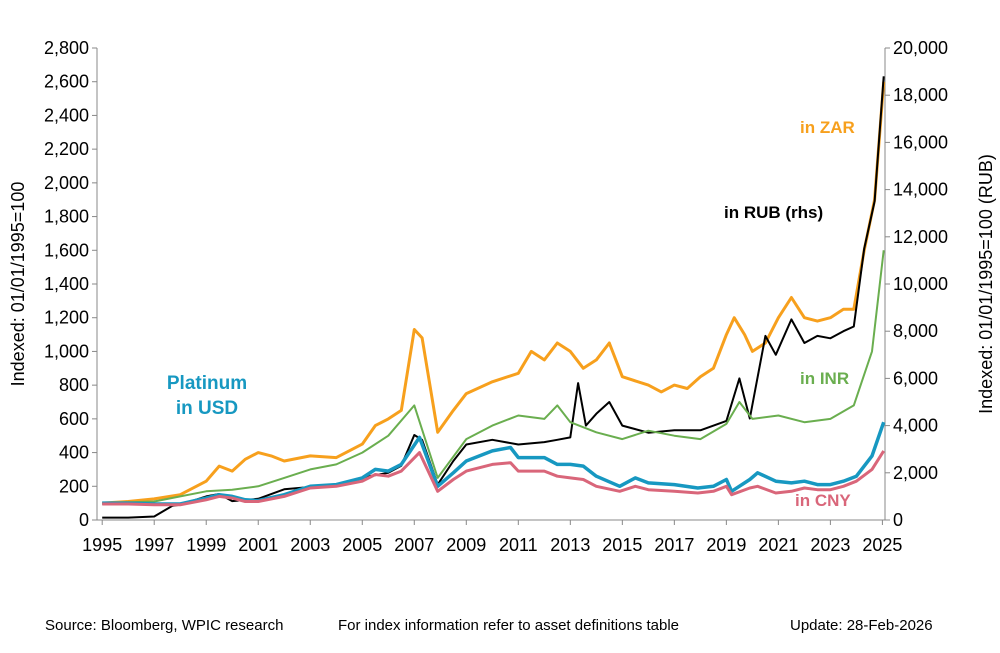  Describe the element at coordinates (66, 183) in the screenshot. I see `y-tick-label-left: 2,000` at that location.